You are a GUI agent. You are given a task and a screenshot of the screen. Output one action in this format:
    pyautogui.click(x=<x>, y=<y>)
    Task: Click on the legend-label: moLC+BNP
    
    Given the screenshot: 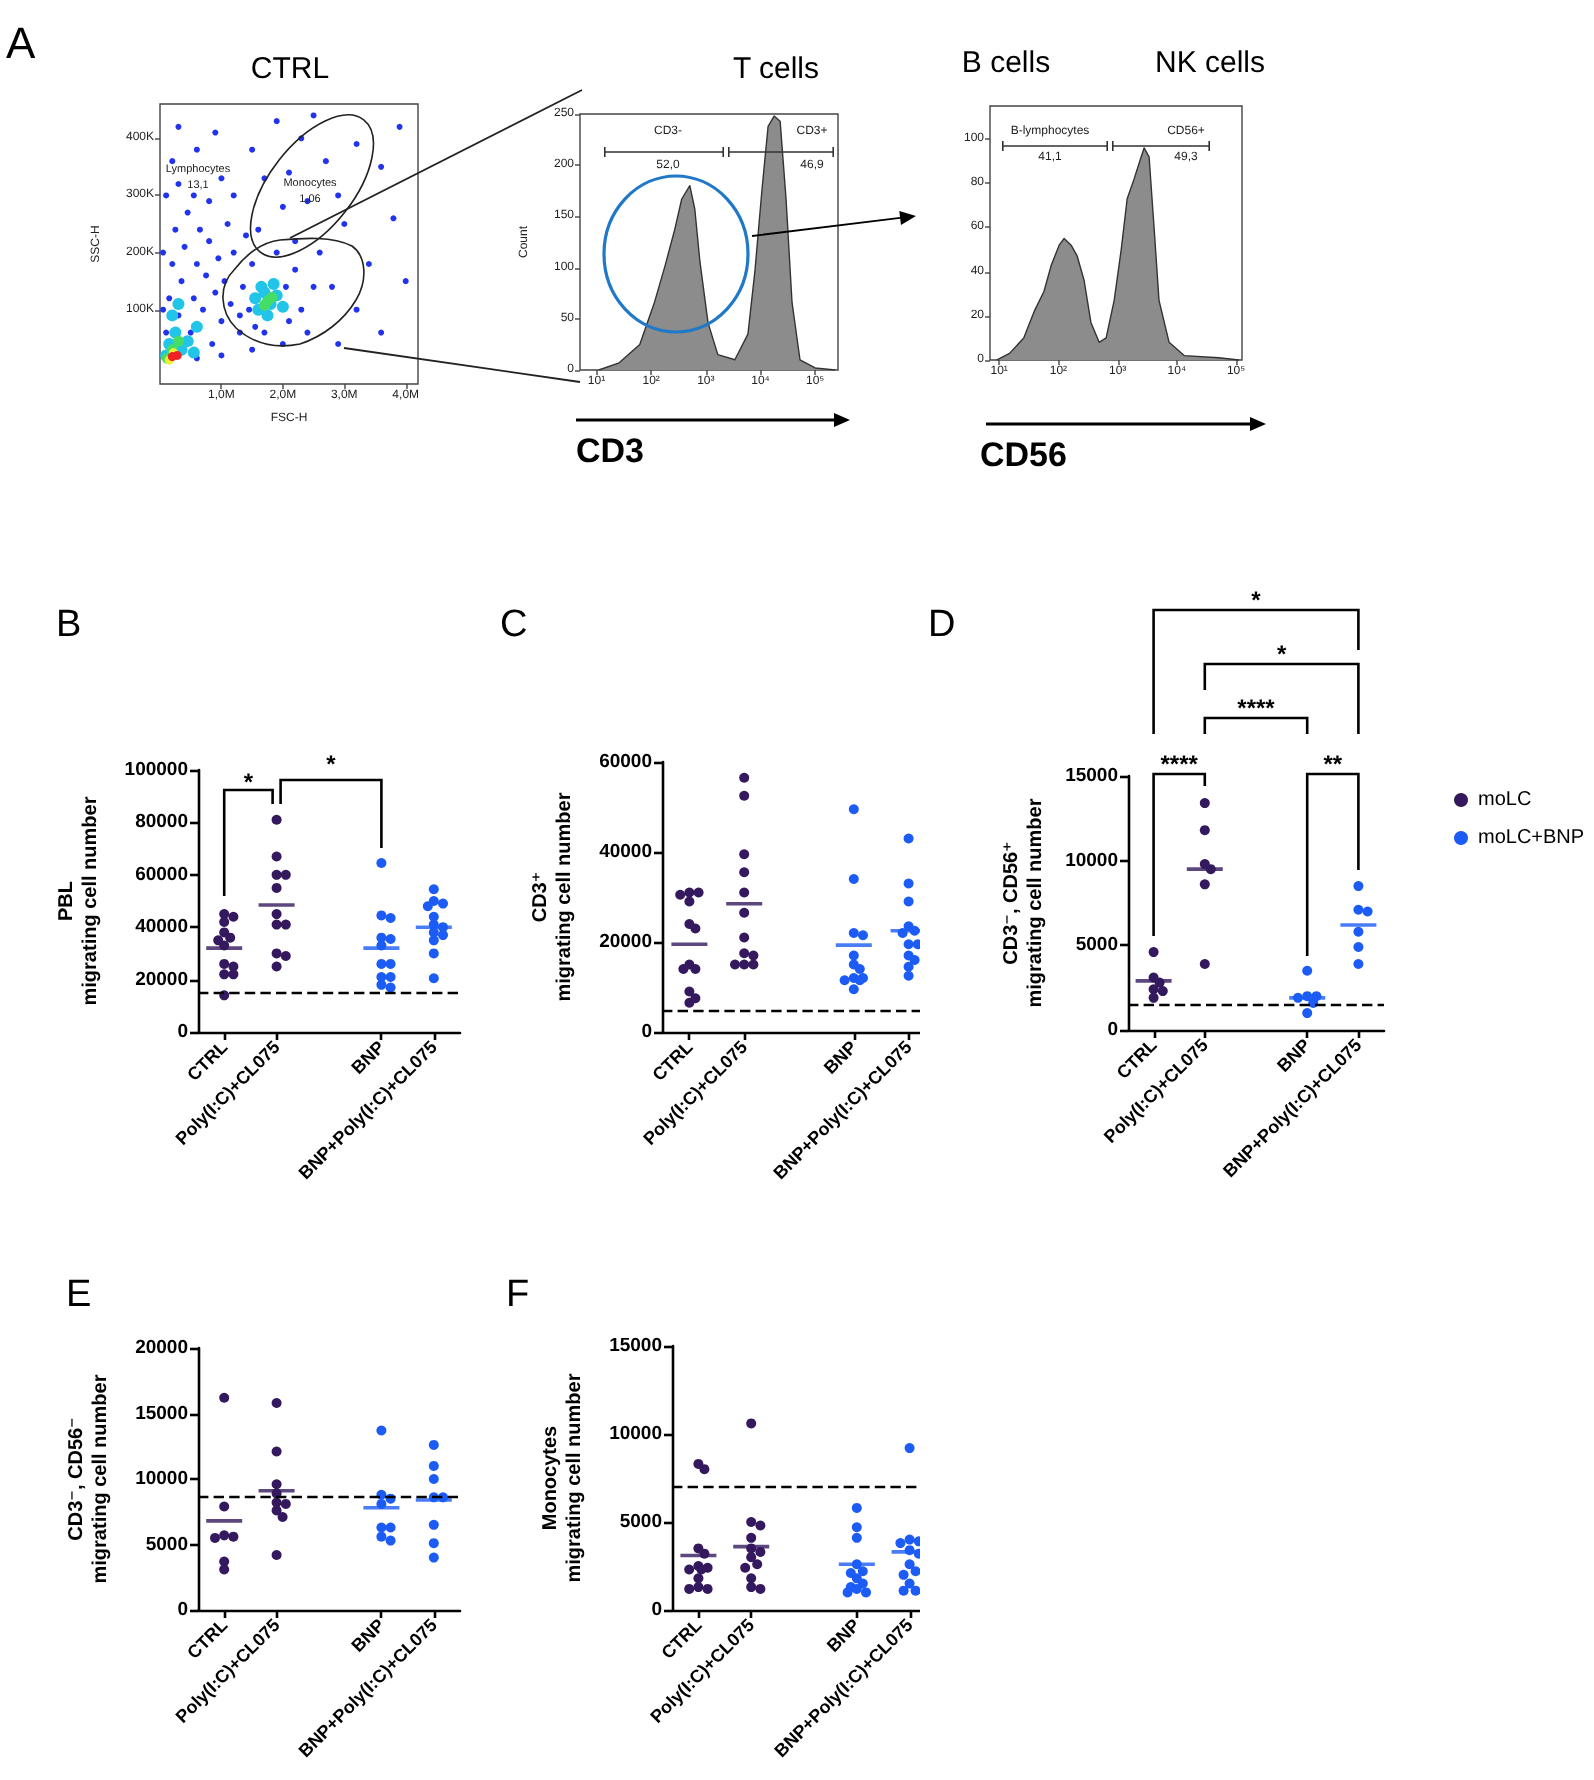 What is the action you would take?
    pyautogui.click(x=1531, y=838)
    